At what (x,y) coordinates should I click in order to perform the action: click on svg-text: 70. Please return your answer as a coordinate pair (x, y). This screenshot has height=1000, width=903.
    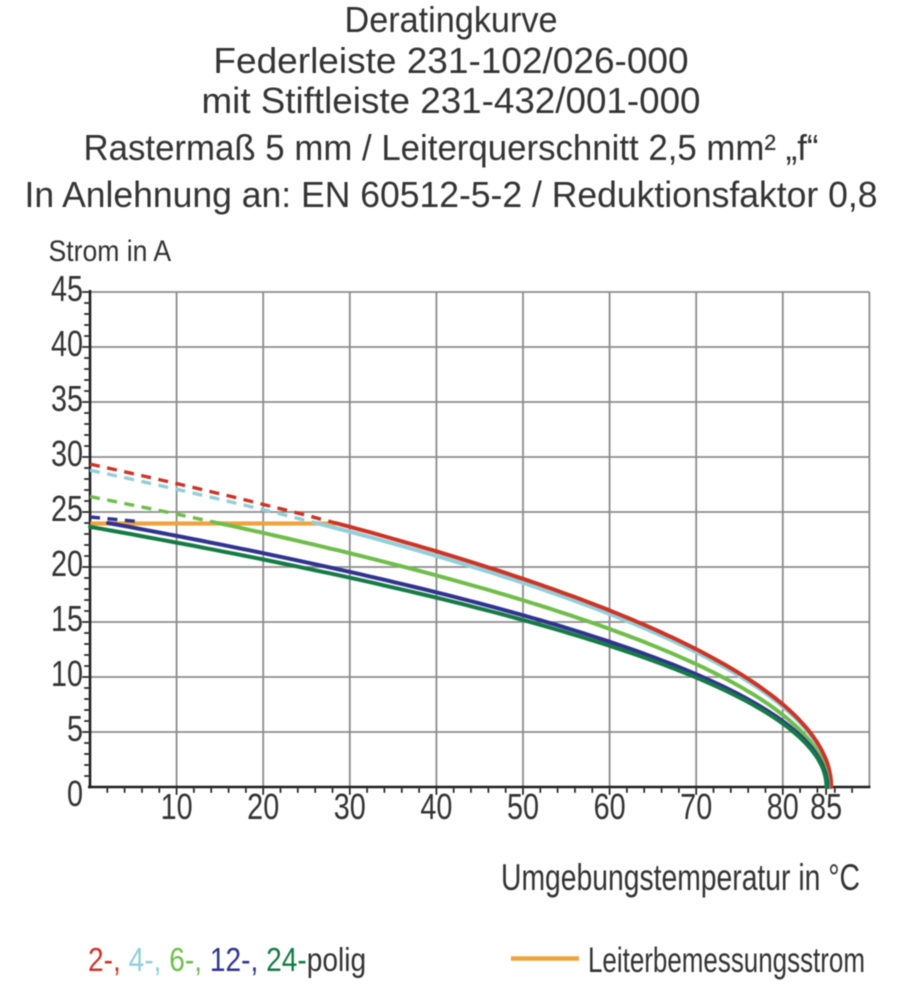
    Looking at the image, I should click on (696, 806).